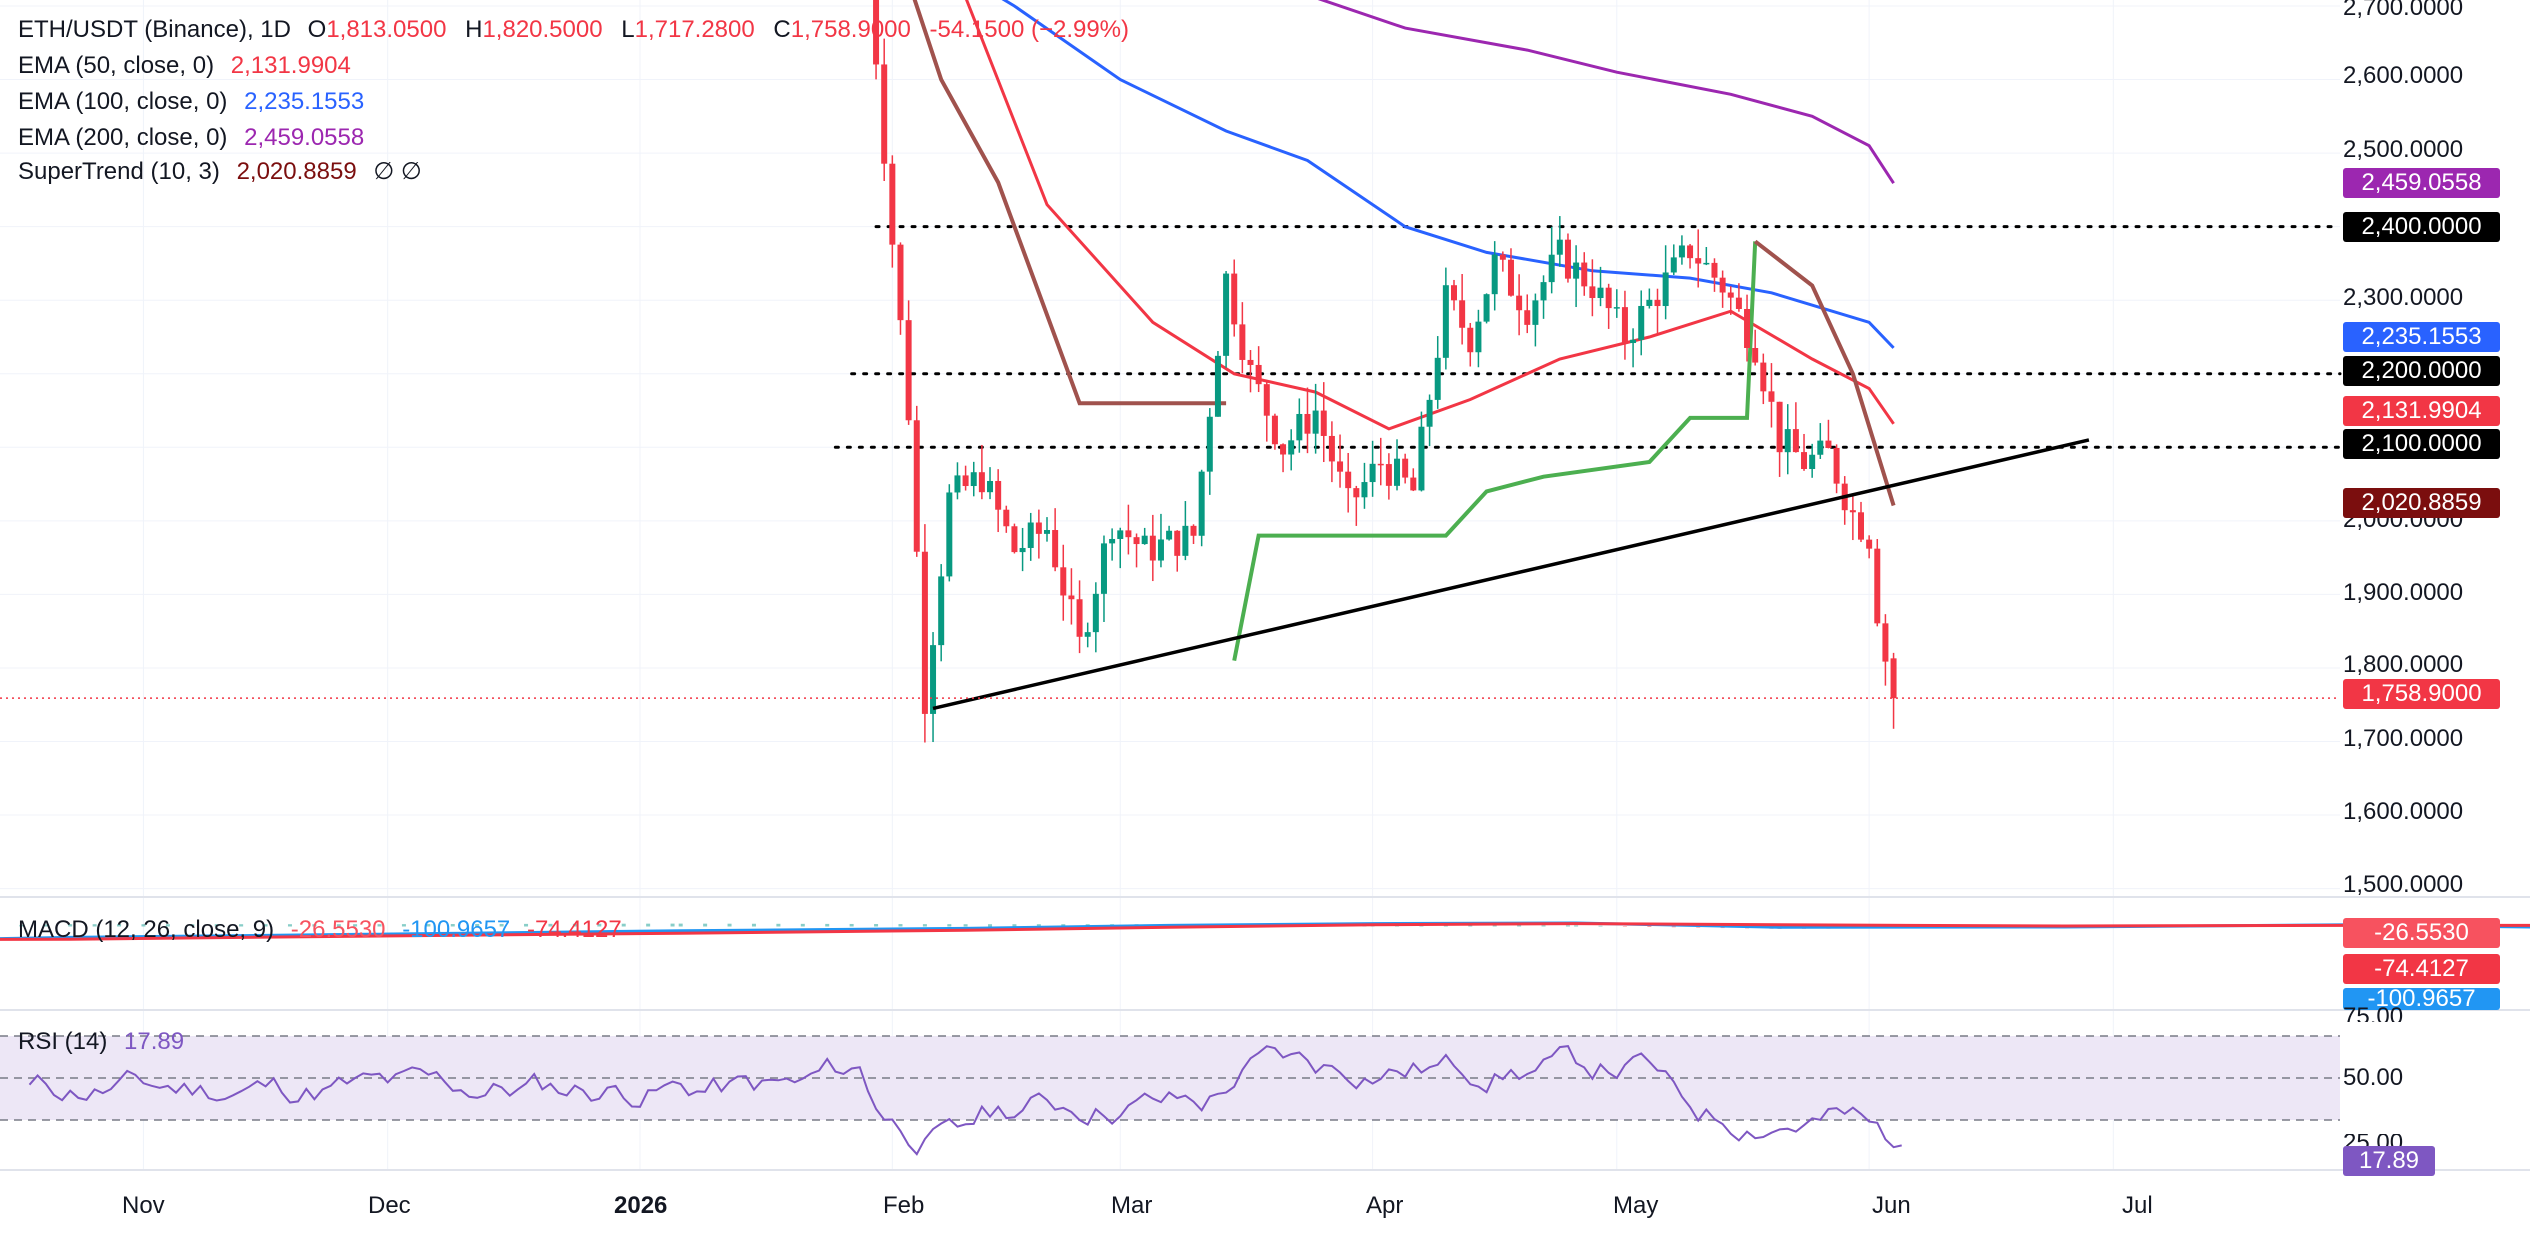 The height and width of the screenshot is (1253, 2530). Describe the element at coordinates (191, 101) in the screenshot. I see `ema100-legend: EMA (100, close, 0) 2,235.1553` at that location.